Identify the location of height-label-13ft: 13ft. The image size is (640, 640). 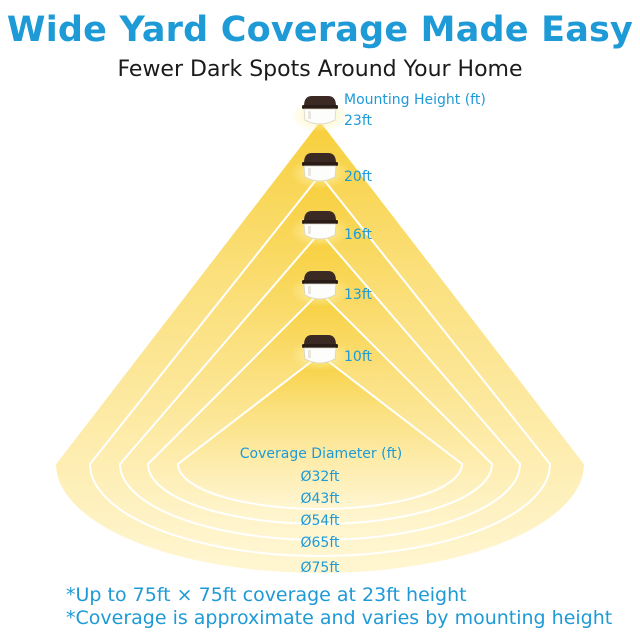
(358, 295).